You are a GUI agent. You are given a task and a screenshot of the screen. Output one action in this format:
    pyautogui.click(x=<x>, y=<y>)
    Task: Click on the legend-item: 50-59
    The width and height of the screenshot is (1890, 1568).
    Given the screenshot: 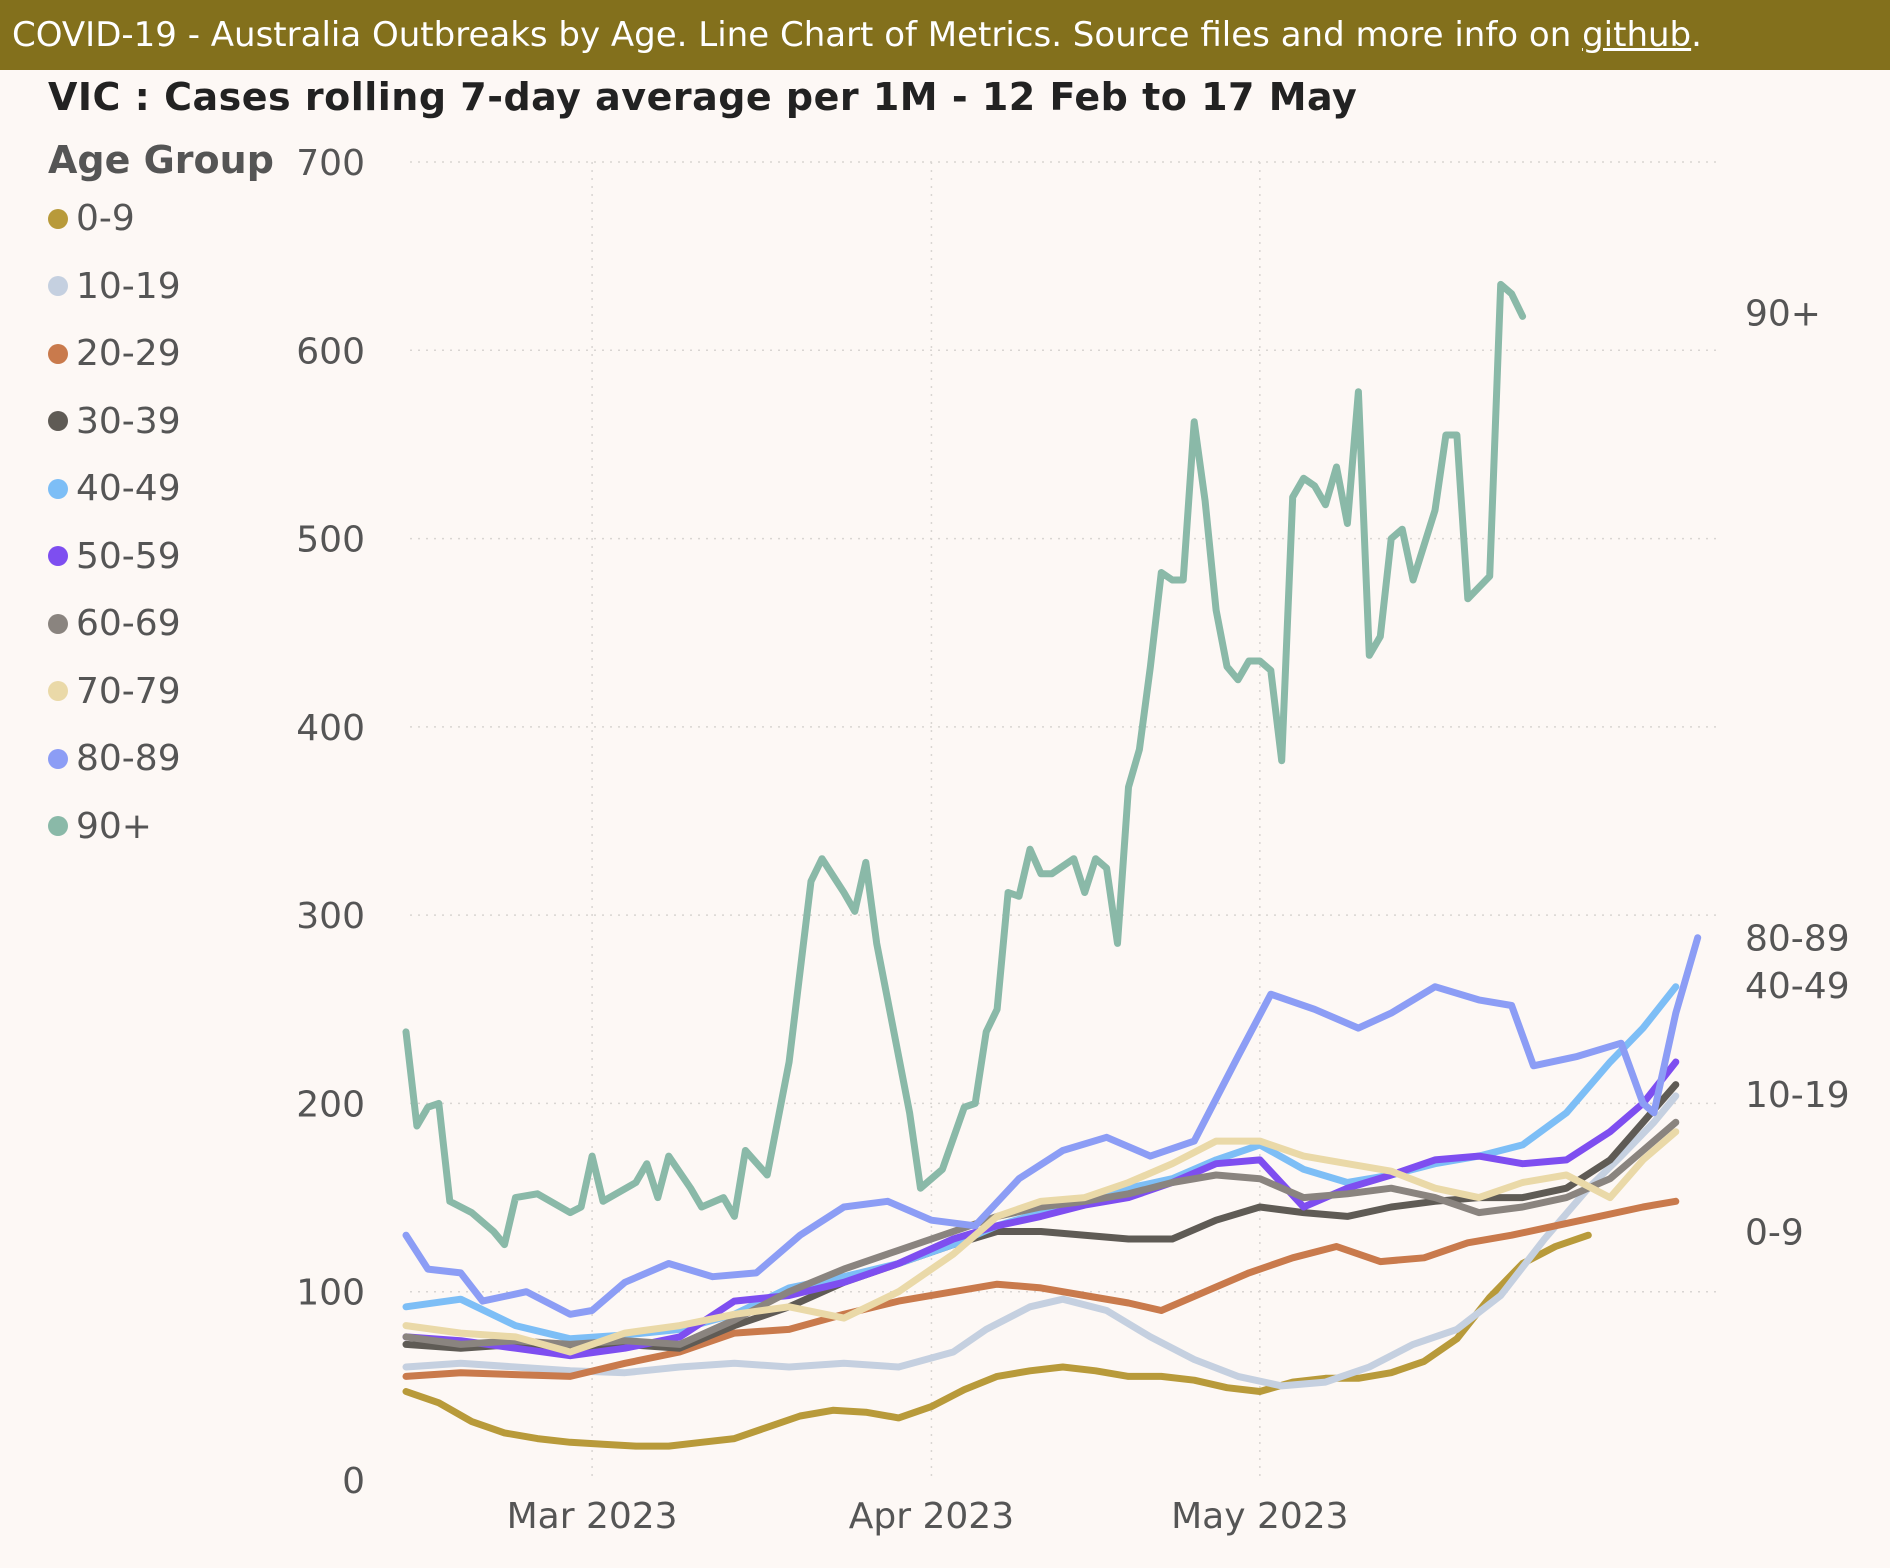 What is the action you would take?
    pyautogui.click(x=161, y=557)
    